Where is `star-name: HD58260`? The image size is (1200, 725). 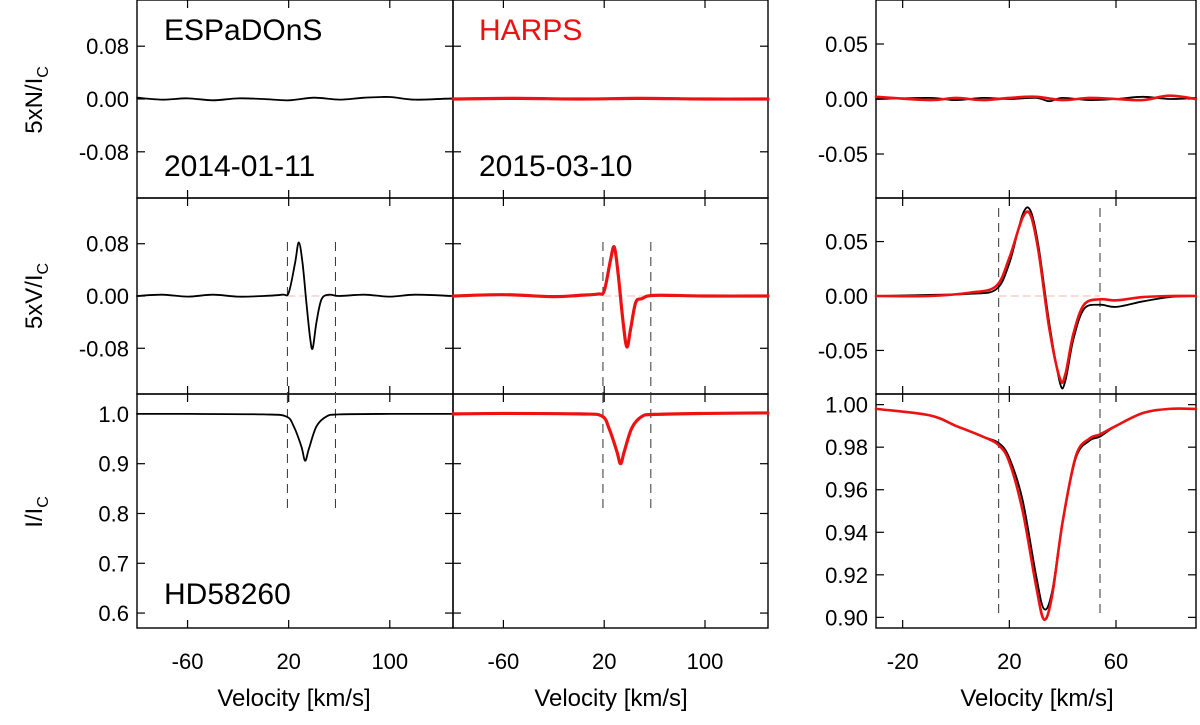 star-name: HD58260 is located at coordinates (227, 594).